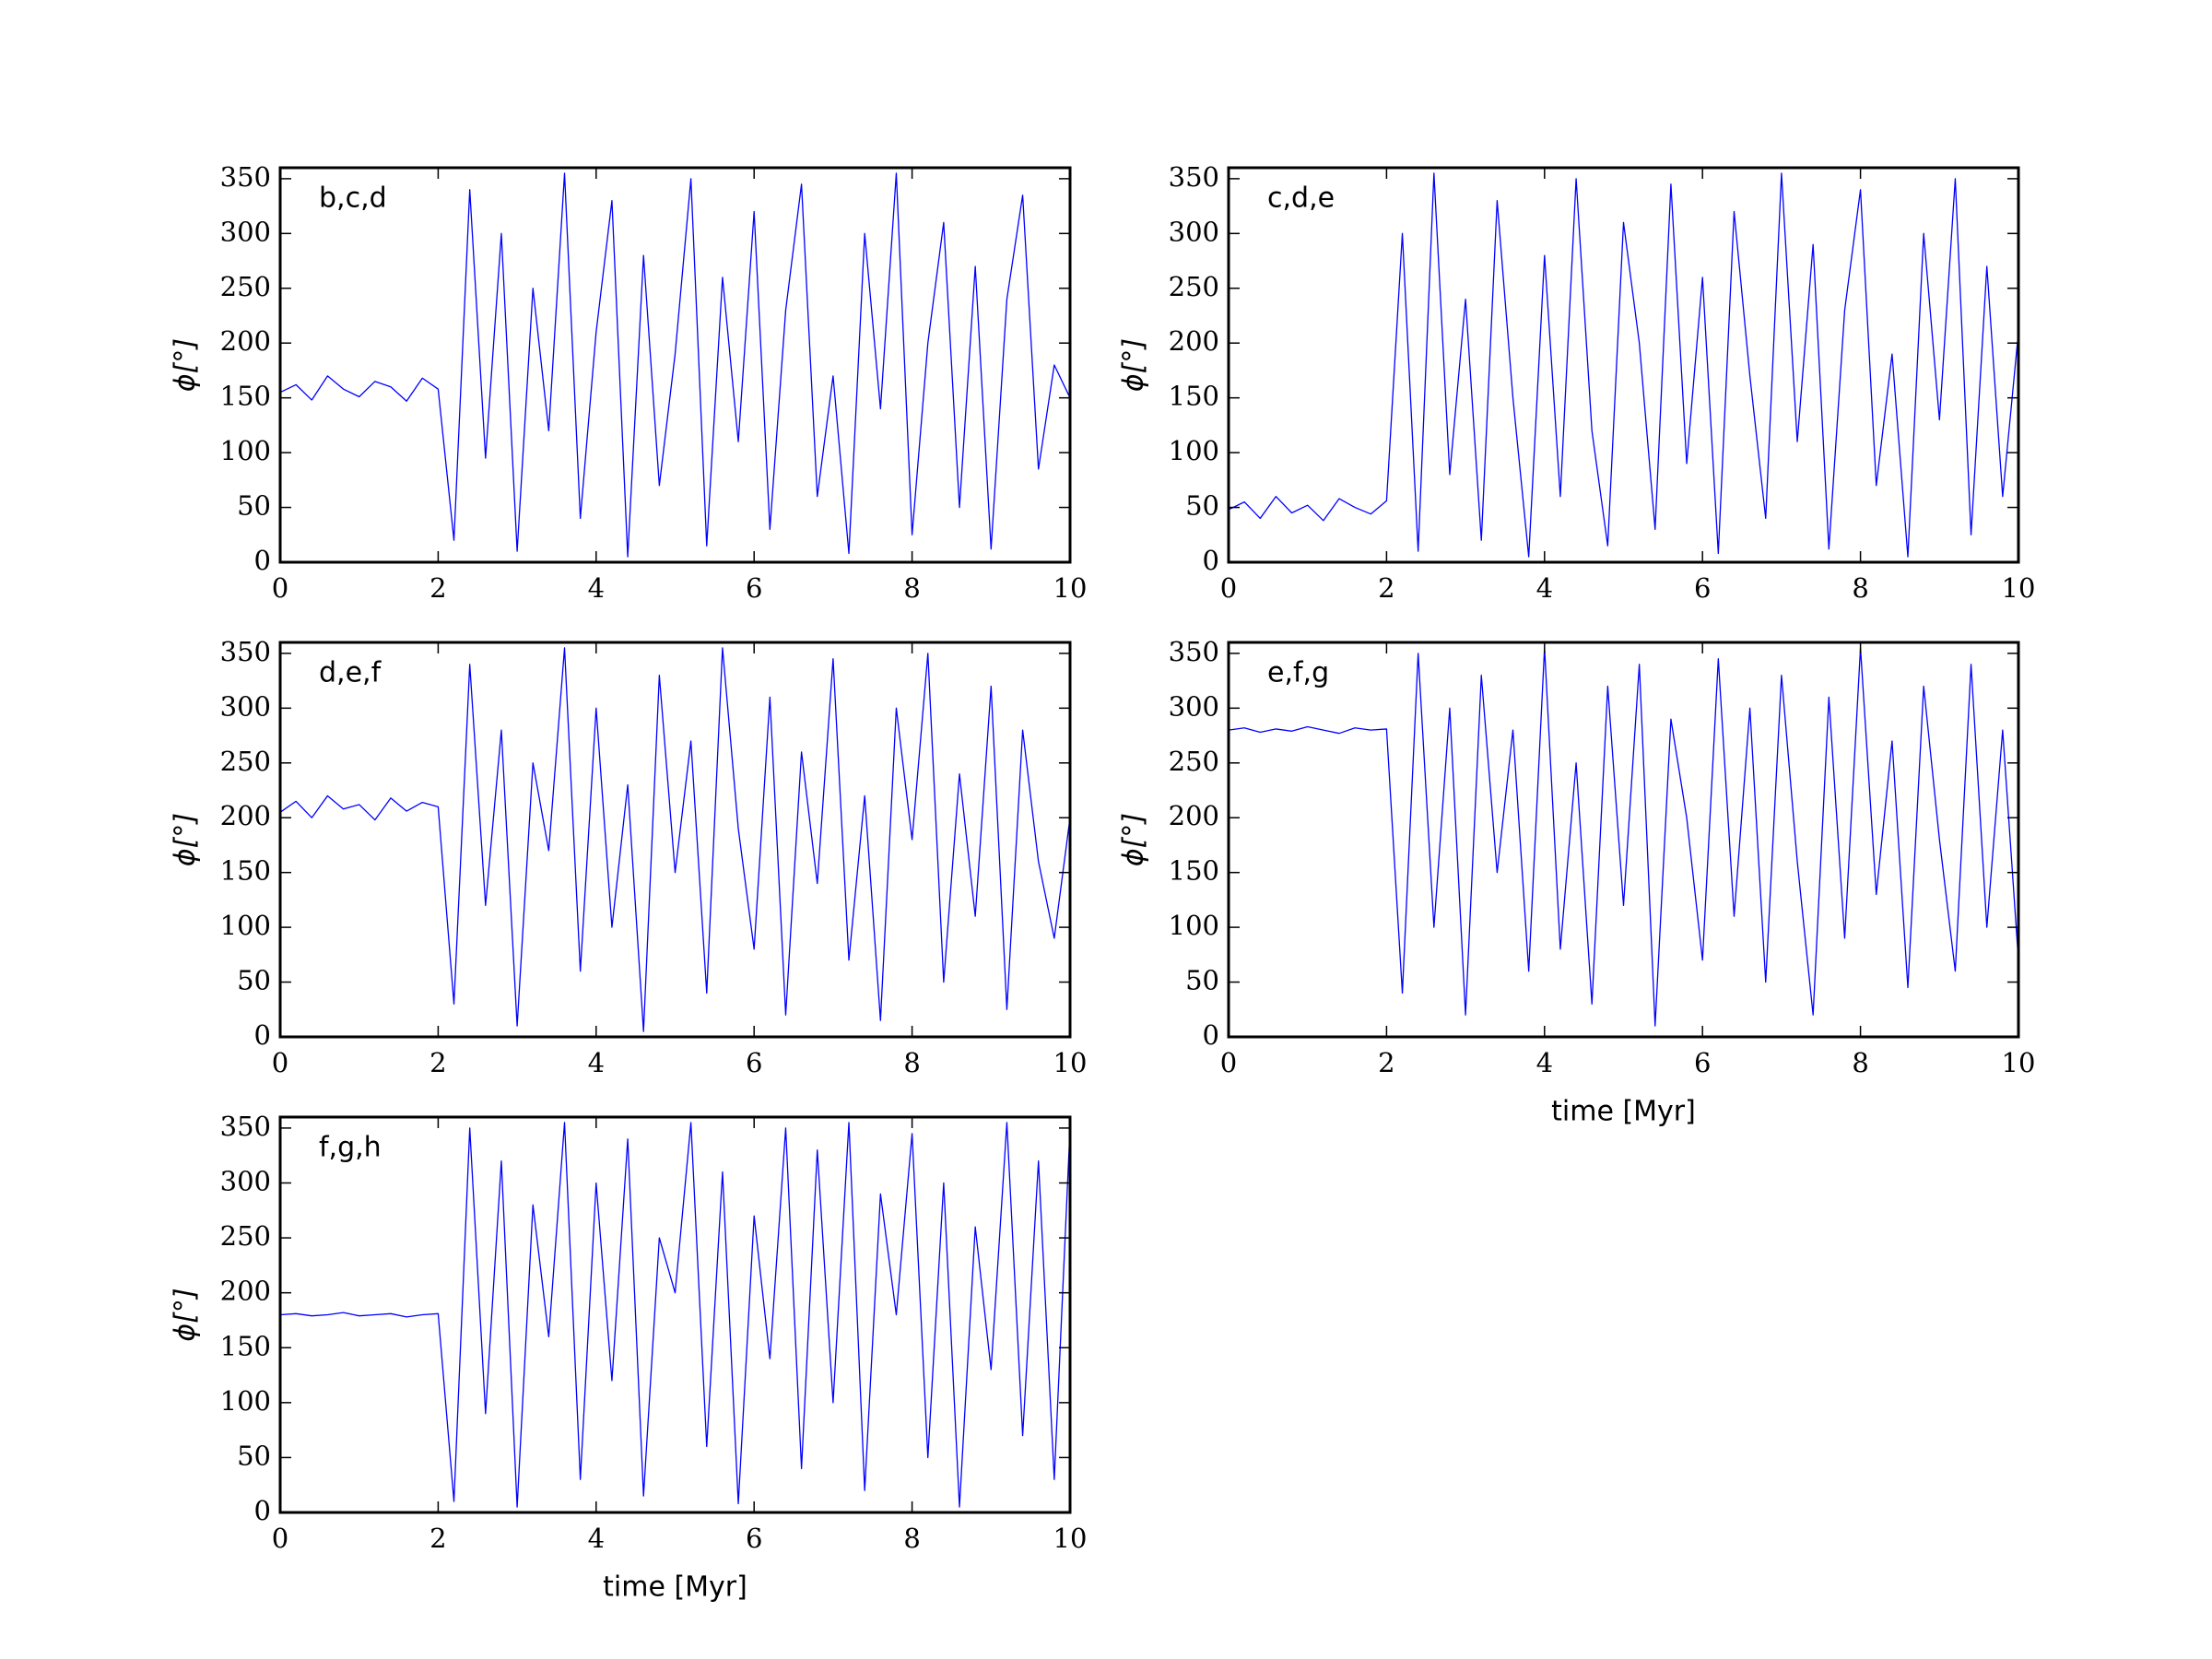 This screenshot has height=1659, width=2212. Describe the element at coordinates (350, 673) in the screenshot. I see `panel-label: d,e,f` at that location.